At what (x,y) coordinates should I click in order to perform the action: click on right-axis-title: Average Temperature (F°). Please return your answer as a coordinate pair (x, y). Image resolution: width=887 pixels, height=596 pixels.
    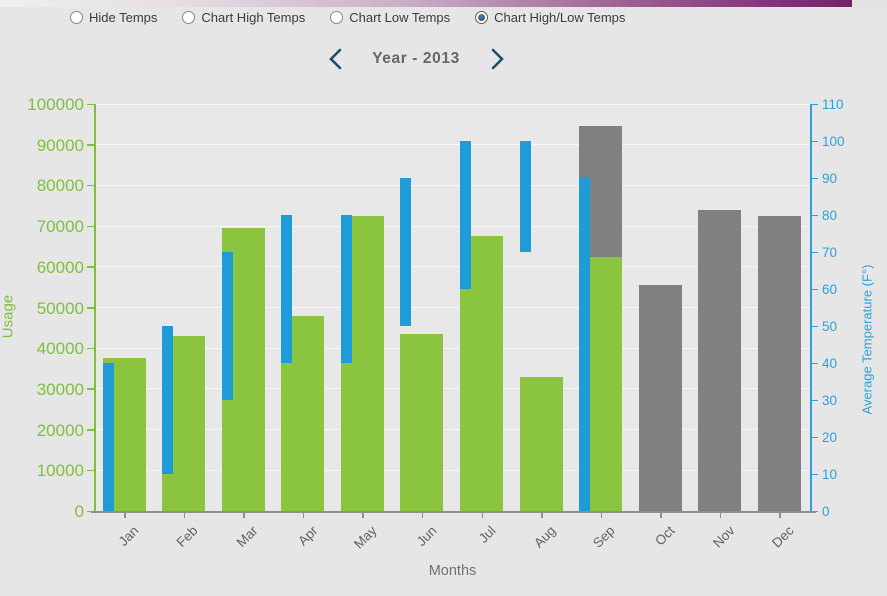
    Looking at the image, I should click on (867, 339).